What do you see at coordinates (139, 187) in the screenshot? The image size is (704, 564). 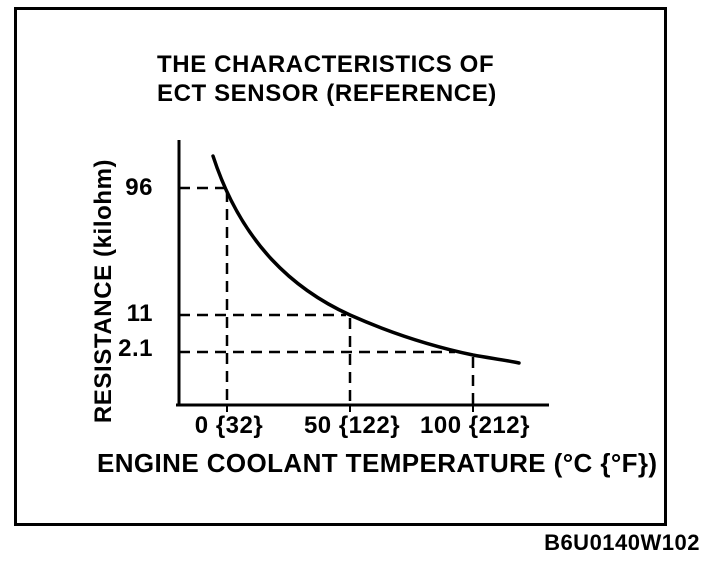 I see `y-tick-label-96: 96` at bounding box center [139, 187].